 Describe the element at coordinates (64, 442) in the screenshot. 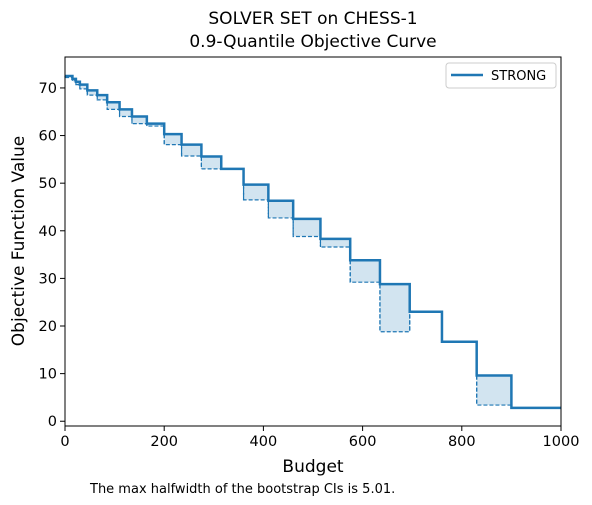

I see `x-tick-label: 0` at that location.